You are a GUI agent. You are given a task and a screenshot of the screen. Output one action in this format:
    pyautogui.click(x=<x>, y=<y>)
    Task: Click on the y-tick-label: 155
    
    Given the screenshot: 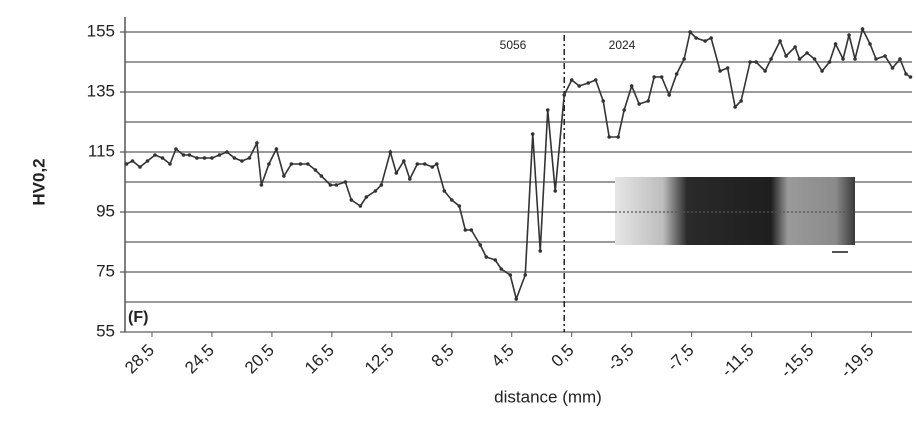 What is the action you would take?
    pyautogui.click(x=101, y=30)
    